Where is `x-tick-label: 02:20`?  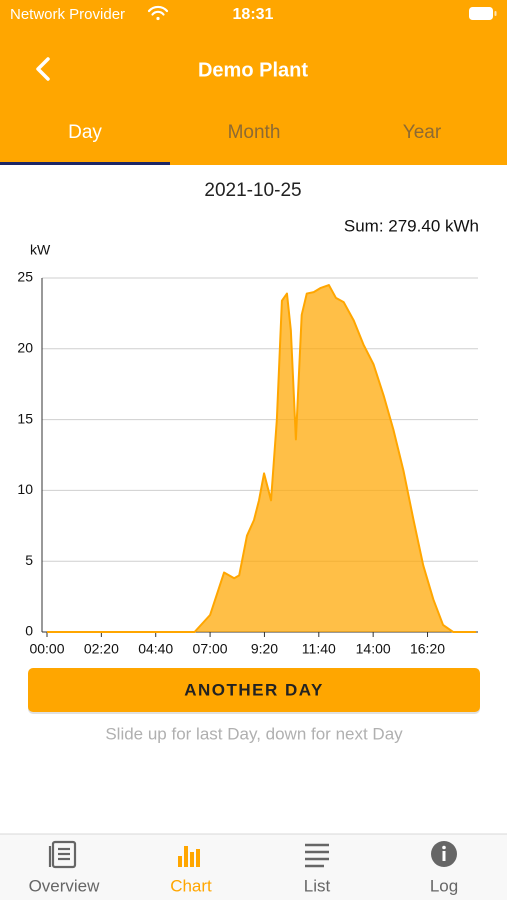 x-tick-label: 02:20 is located at coordinates (101, 649).